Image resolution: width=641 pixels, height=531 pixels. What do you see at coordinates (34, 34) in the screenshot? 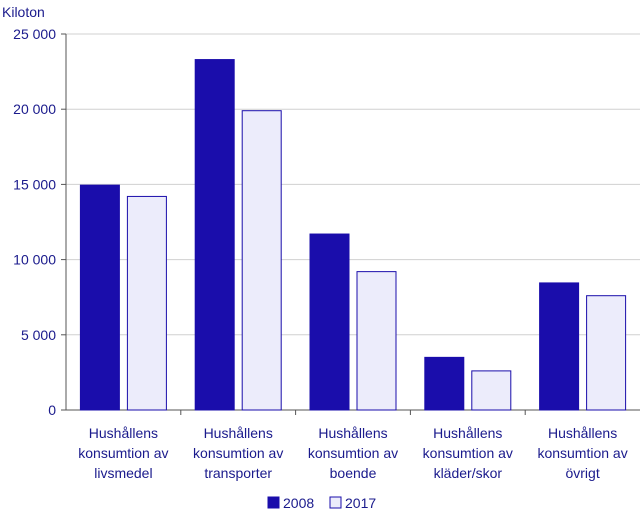
I see `y-tick-label: 25 000` at bounding box center [34, 34].